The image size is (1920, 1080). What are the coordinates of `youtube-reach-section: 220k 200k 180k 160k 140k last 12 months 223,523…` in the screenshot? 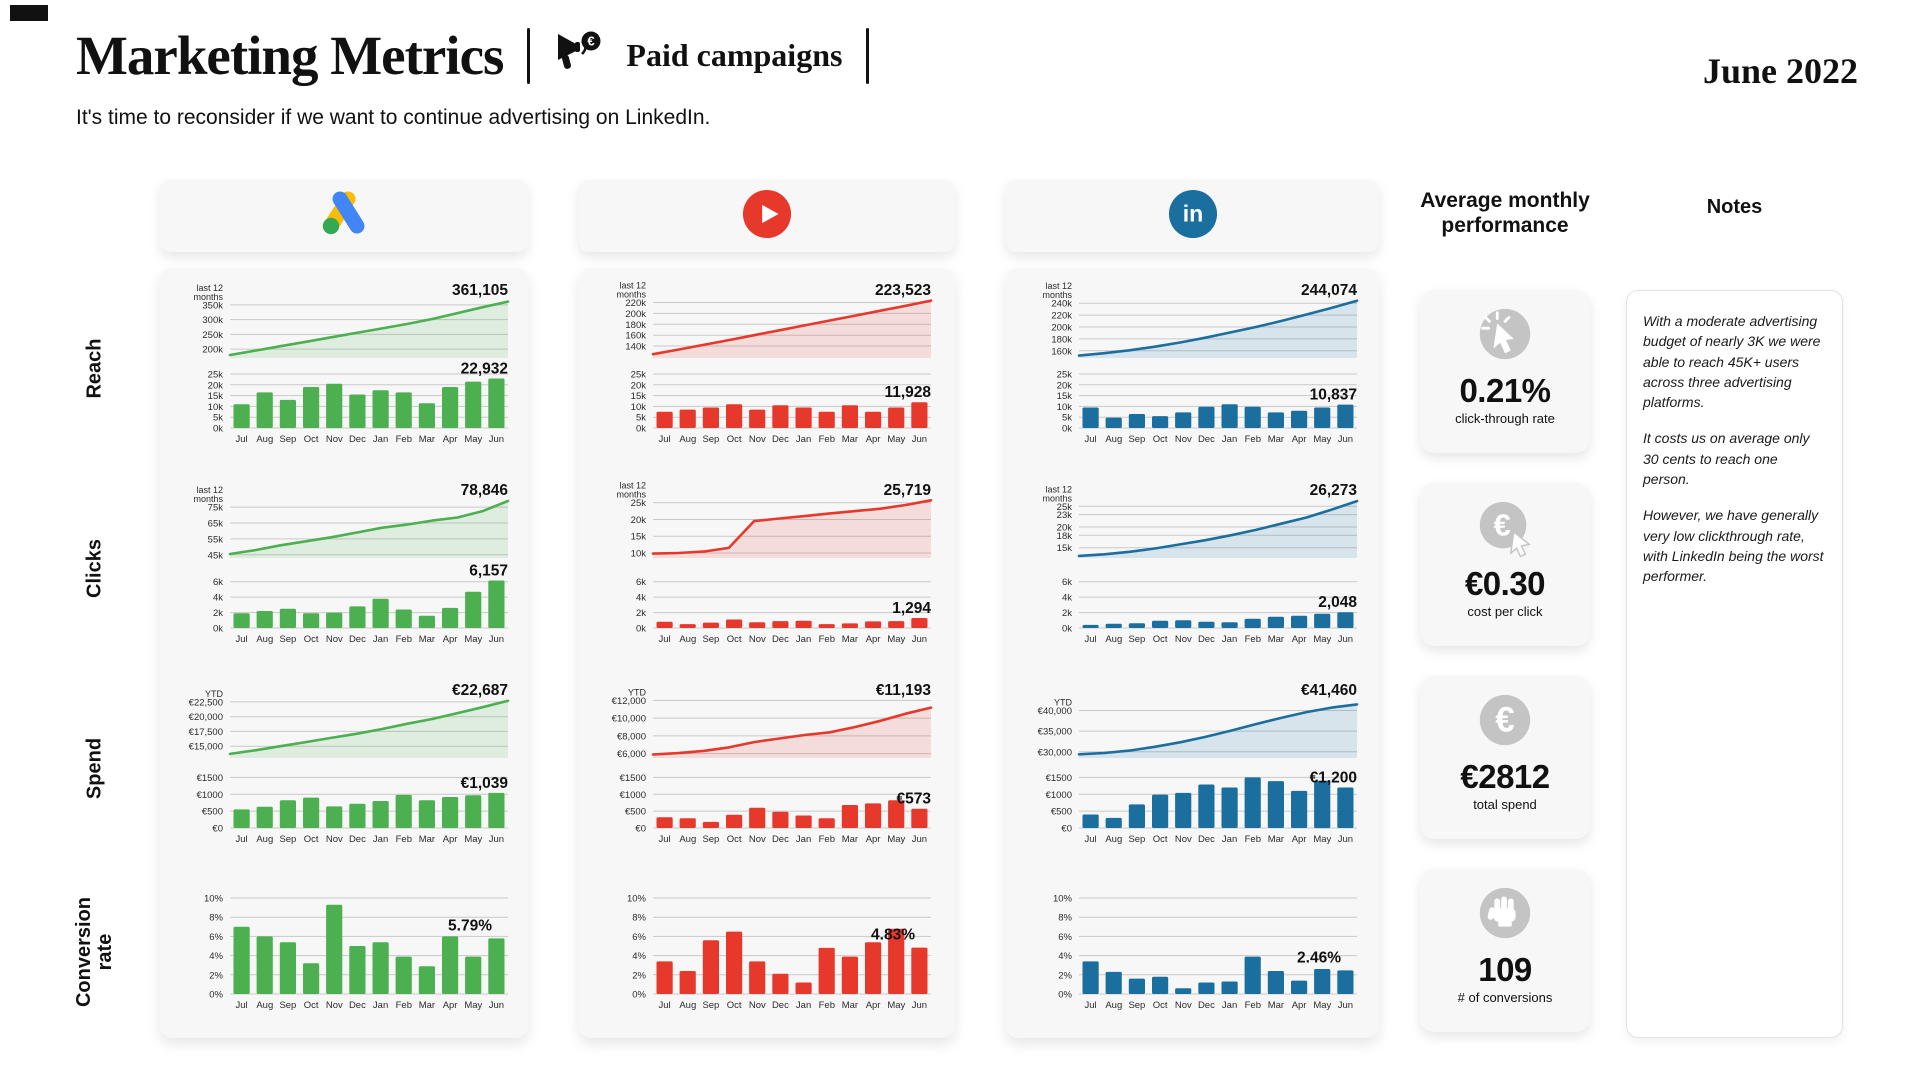 It's located at (767, 368).